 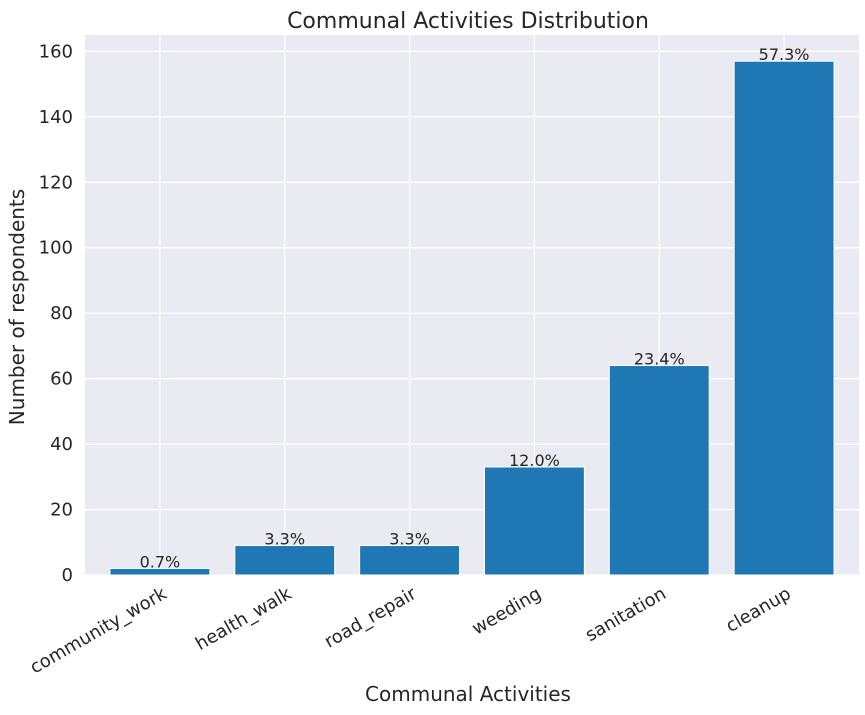 I want to click on y-tick-label: 160, so click(x=56, y=51).